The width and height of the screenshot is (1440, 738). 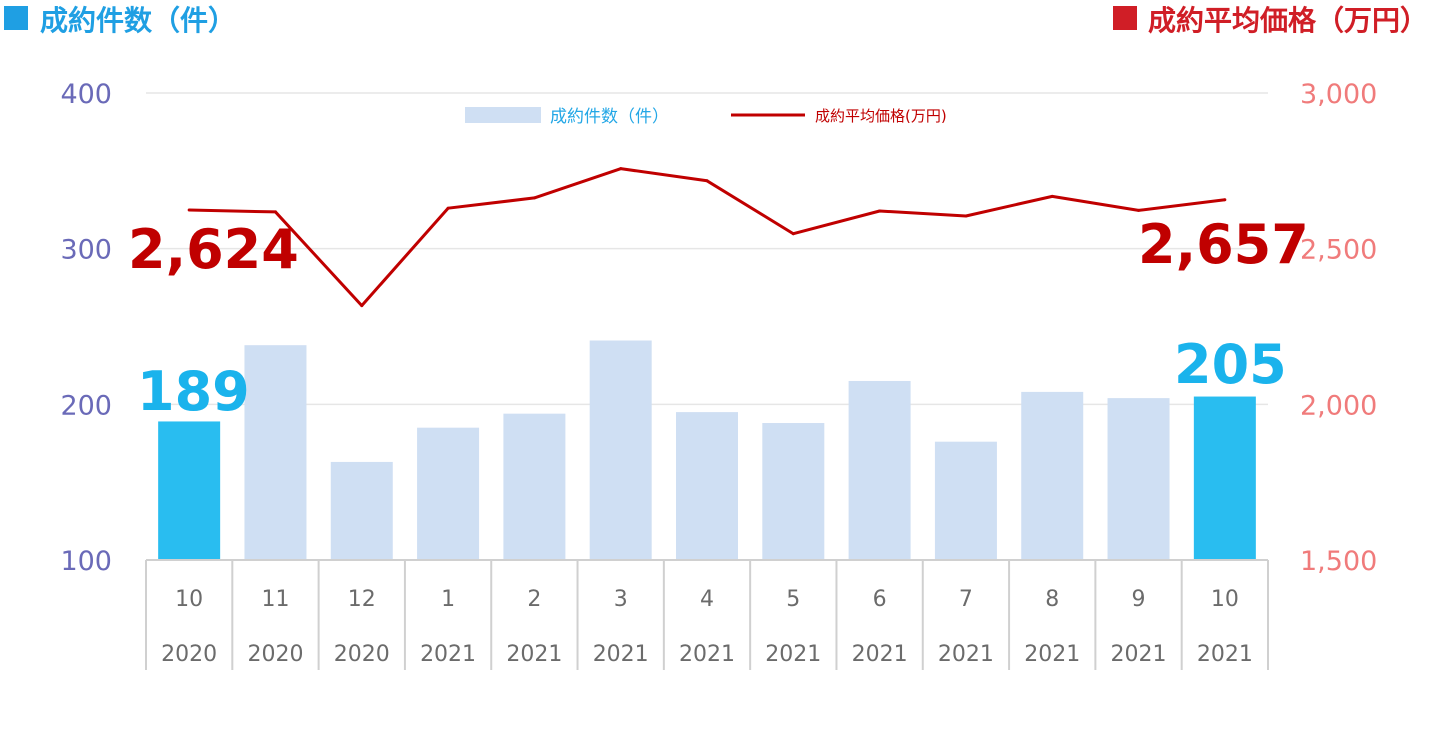 What do you see at coordinates (86, 561) in the screenshot?
I see `y-left-tick-label: 100` at bounding box center [86, 561].